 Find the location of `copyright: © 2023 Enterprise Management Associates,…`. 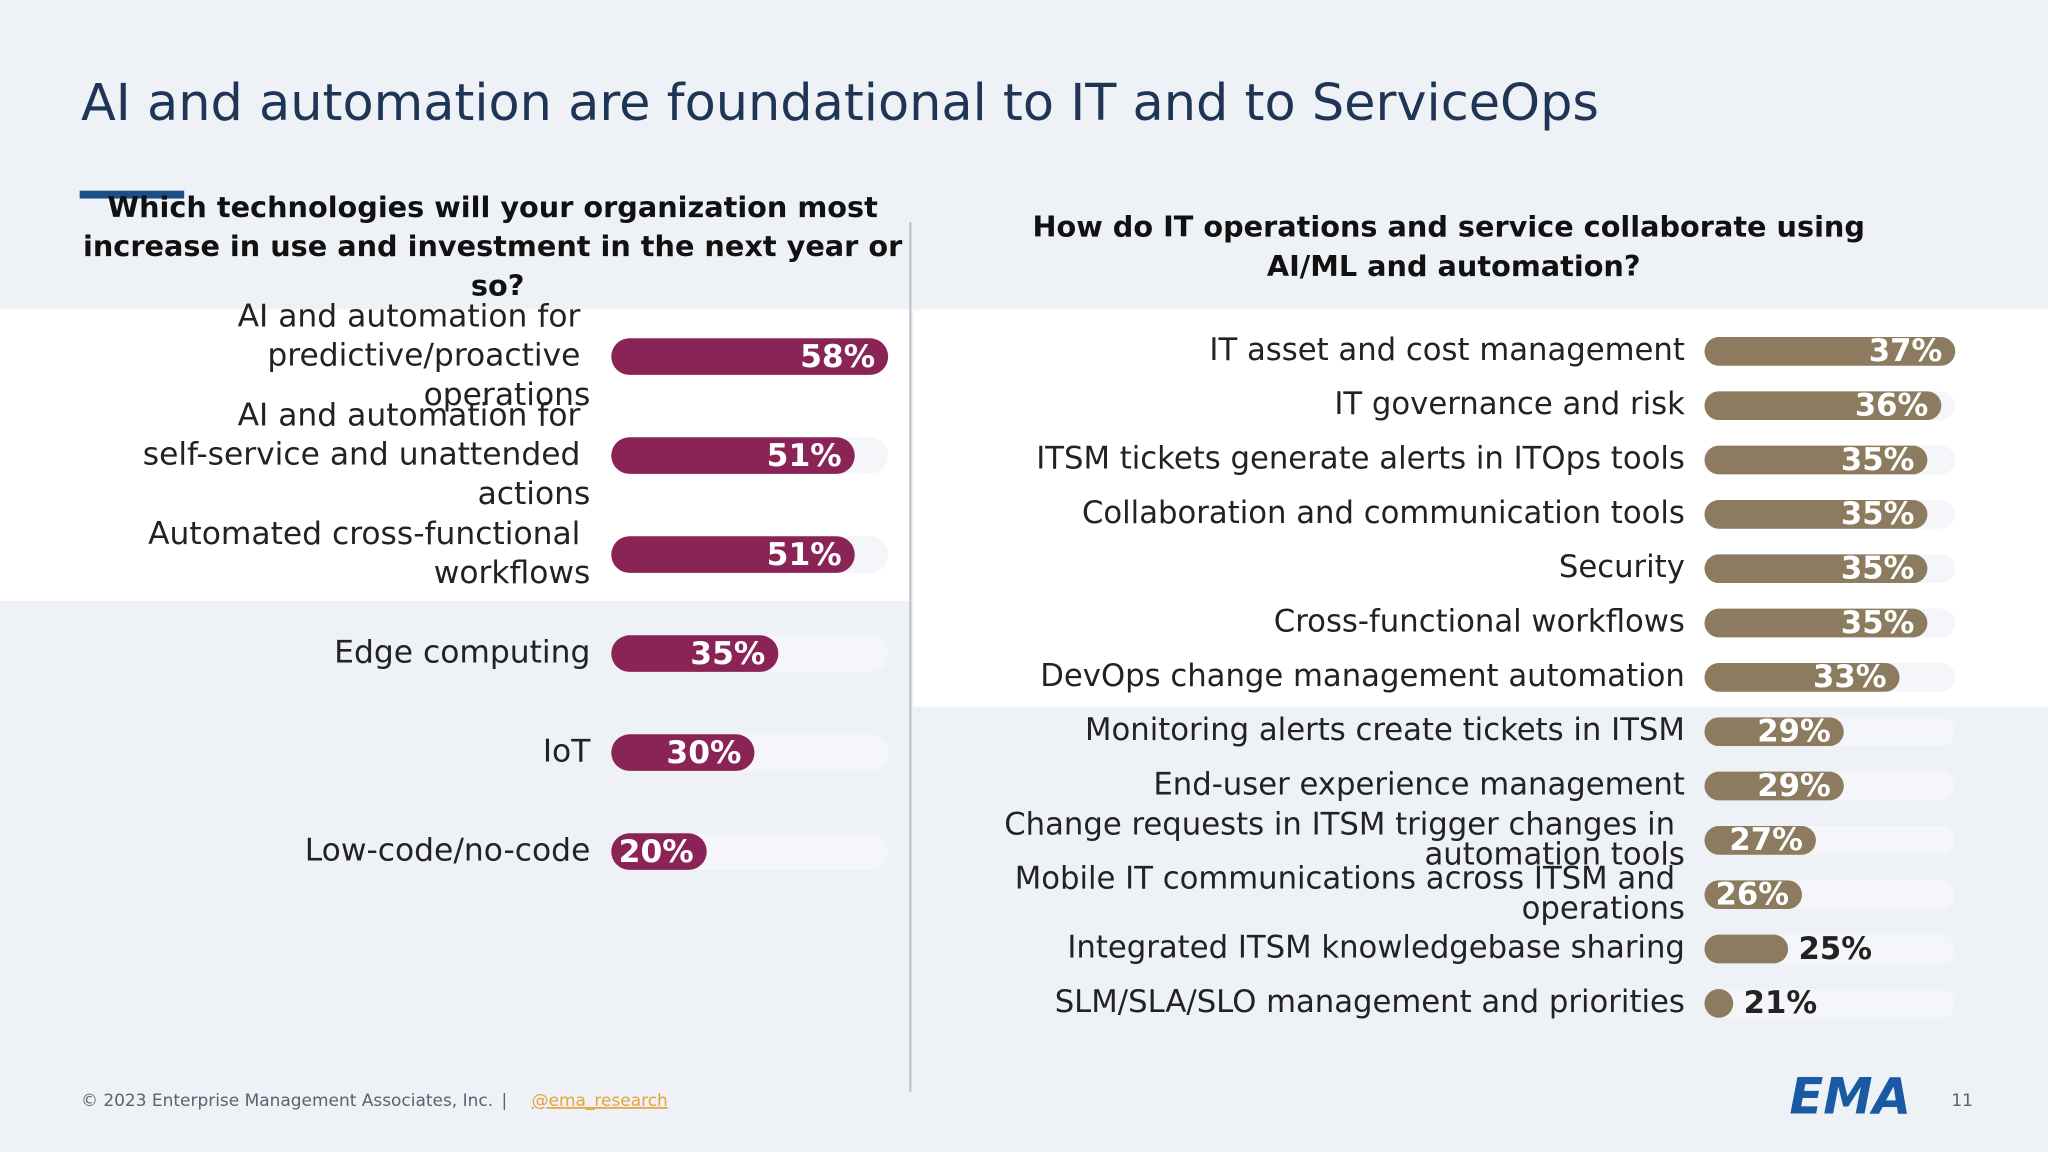

copyright: © 2023 Enterprise Management Associates,… is located at coordinates (287, 1101).